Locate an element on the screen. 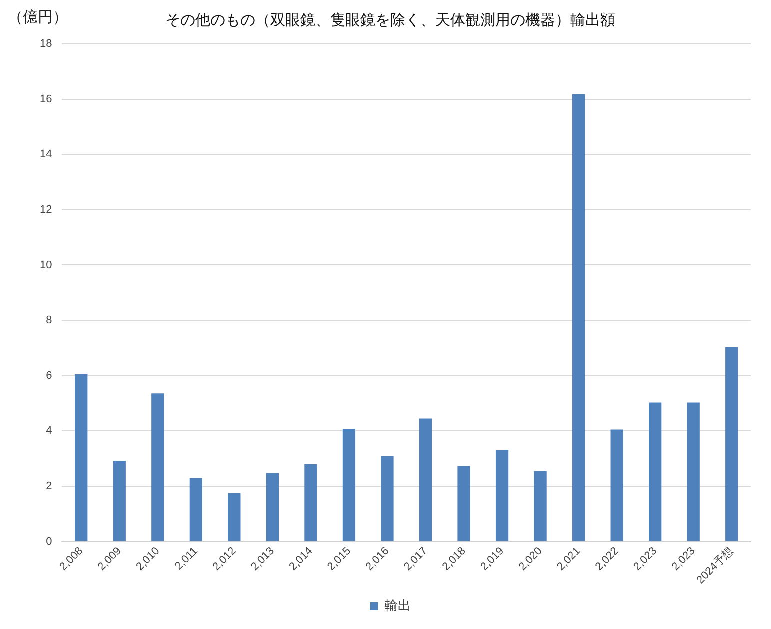 This screenshot has height=629, width=771. y-tick-label: 6 is located at coordinates (49, 376).